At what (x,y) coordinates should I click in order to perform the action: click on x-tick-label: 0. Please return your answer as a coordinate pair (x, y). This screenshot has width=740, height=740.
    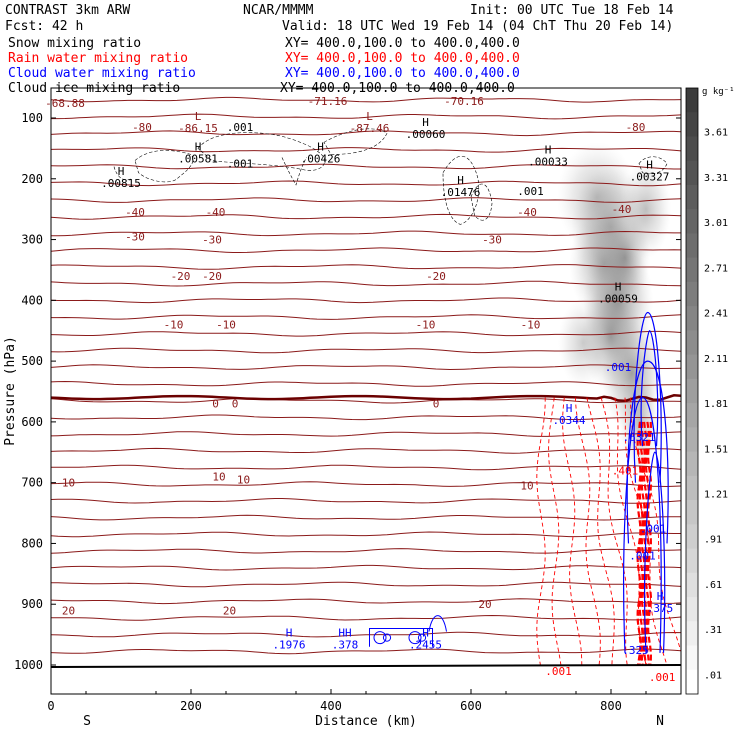
    Looking at the image, I should click on (50, 706).